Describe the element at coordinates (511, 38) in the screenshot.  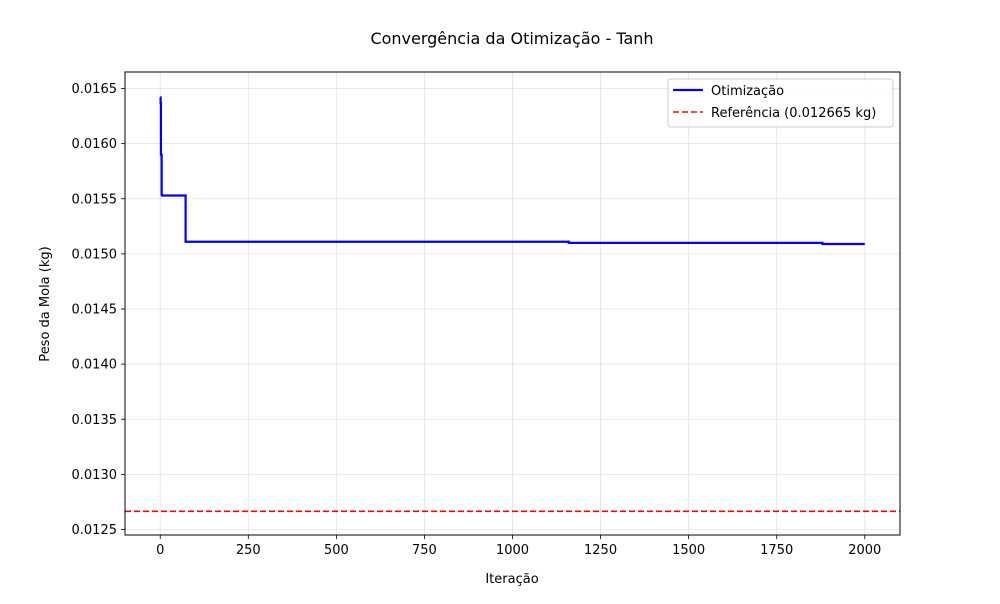
I see `chart-title: Convergência da Otimização - Tanh` at that location.